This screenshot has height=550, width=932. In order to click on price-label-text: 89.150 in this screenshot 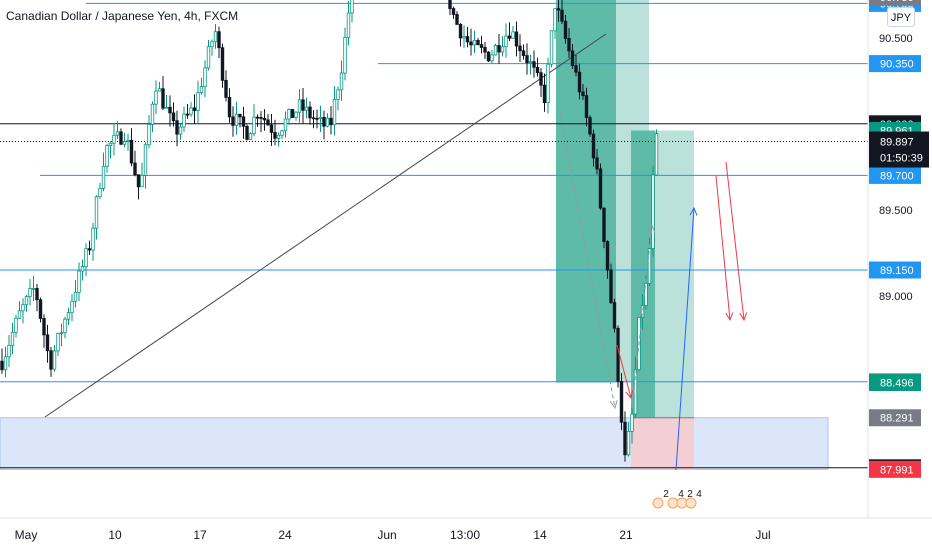, I will do `click(897, 271)`.